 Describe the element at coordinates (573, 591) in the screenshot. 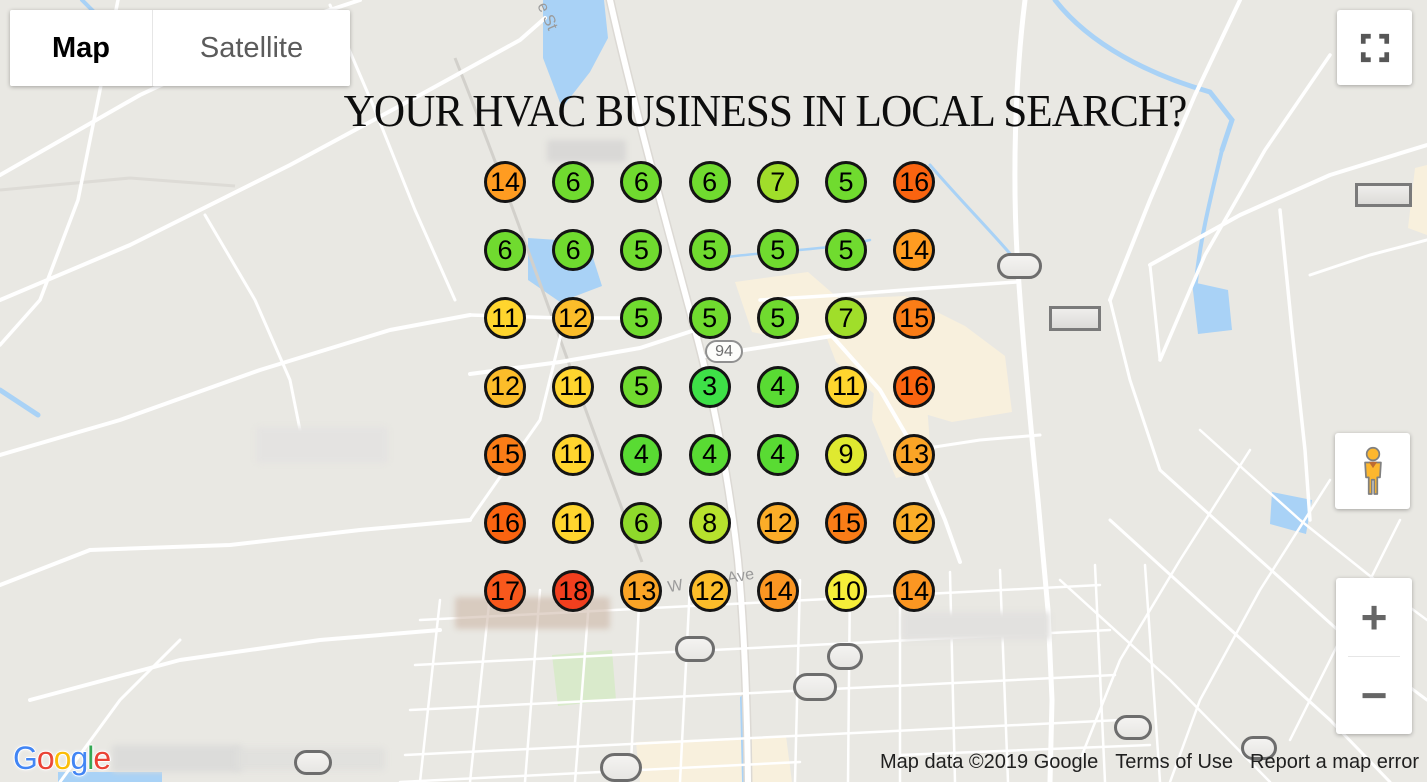

I see `rank-circle: 18` at that location.